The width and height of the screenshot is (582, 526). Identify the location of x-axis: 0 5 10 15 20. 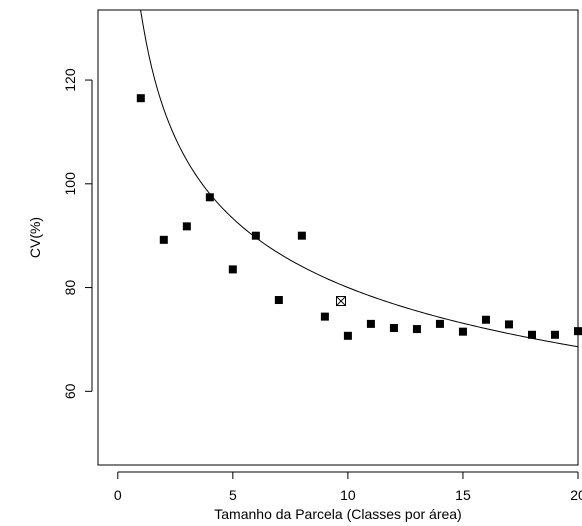
(348, 487).